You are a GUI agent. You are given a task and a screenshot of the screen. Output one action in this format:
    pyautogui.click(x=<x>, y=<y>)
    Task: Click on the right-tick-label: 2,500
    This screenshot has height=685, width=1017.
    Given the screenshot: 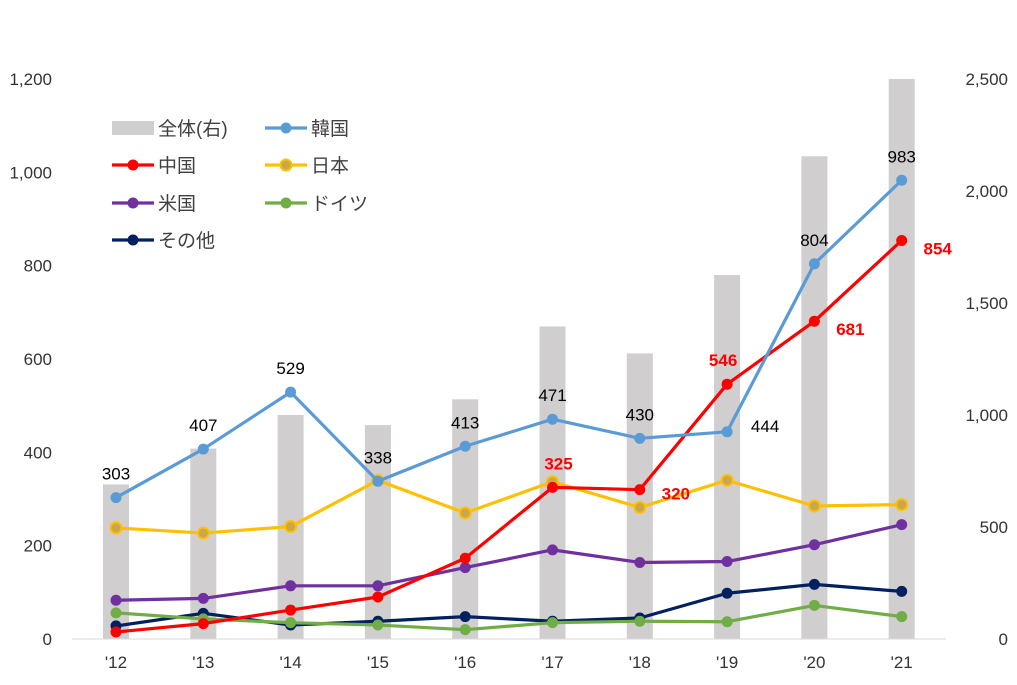 What is the action you would take?
    pyautogui.click(x=986, y=79)
    